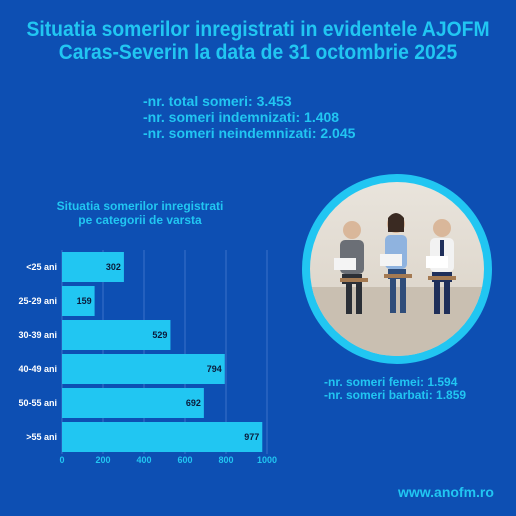 This screenshot has height=516, width=516. Describe the element at coordinates (395, 395) in the screenshot. I see `male-unemployed: -nr. someri barbati: 1.859` at that location.